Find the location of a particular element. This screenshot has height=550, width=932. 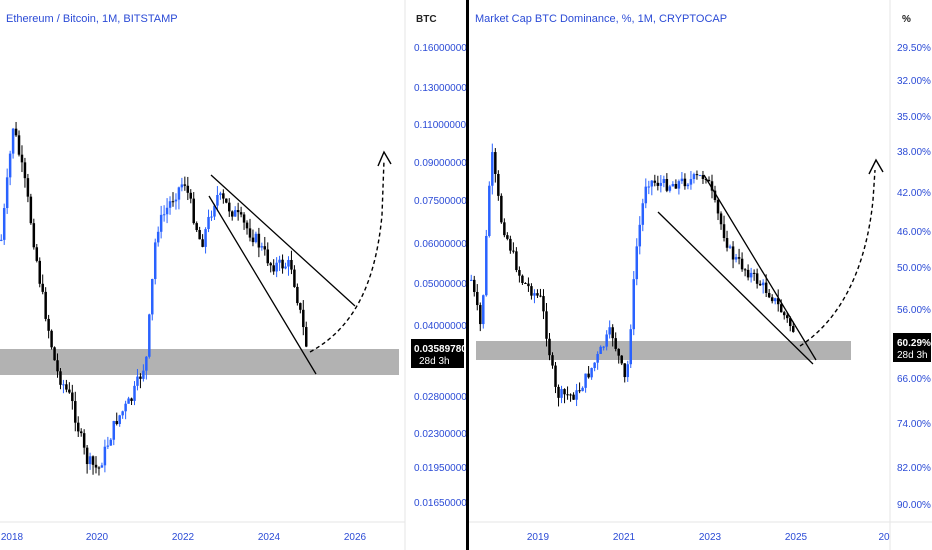

y-tick-left: 0.13000000 is located at coordinates (440, 88).